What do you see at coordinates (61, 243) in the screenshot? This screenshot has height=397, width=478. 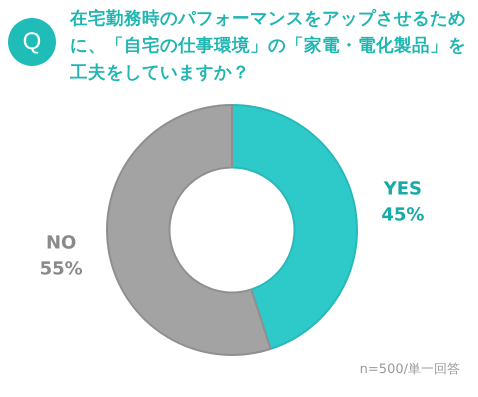 I see `slice-label: NO` at bounding box center [61, 243].